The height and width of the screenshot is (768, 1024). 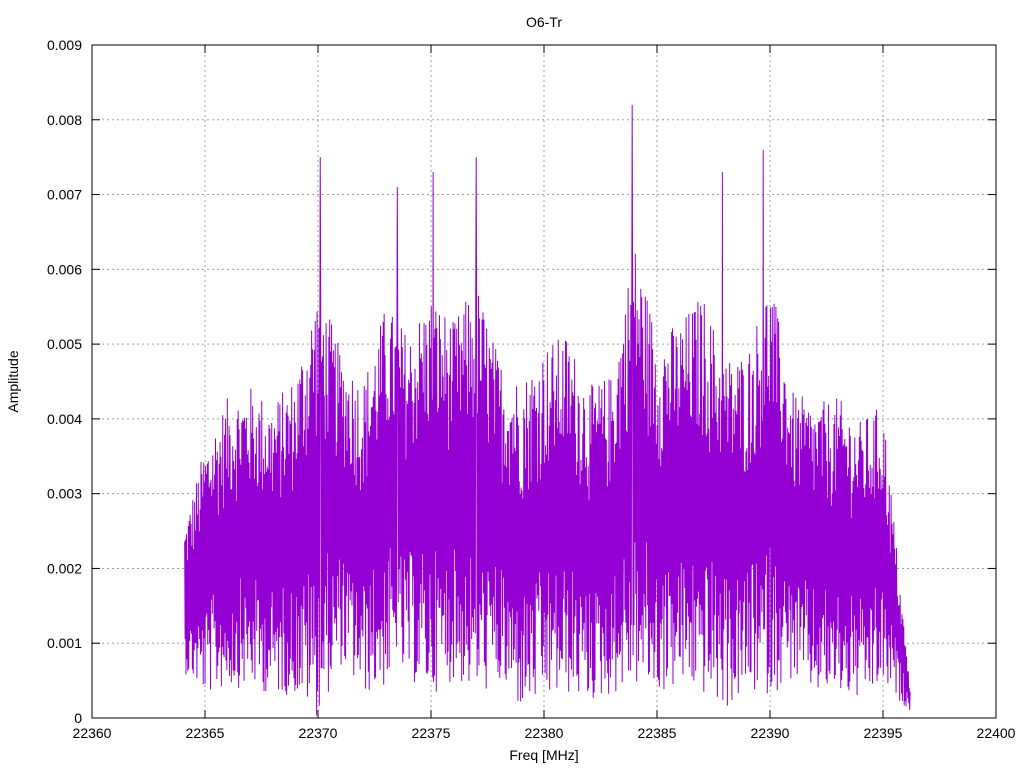 I want to click on x-tick-label: 22400, so click(x=996, y=733).